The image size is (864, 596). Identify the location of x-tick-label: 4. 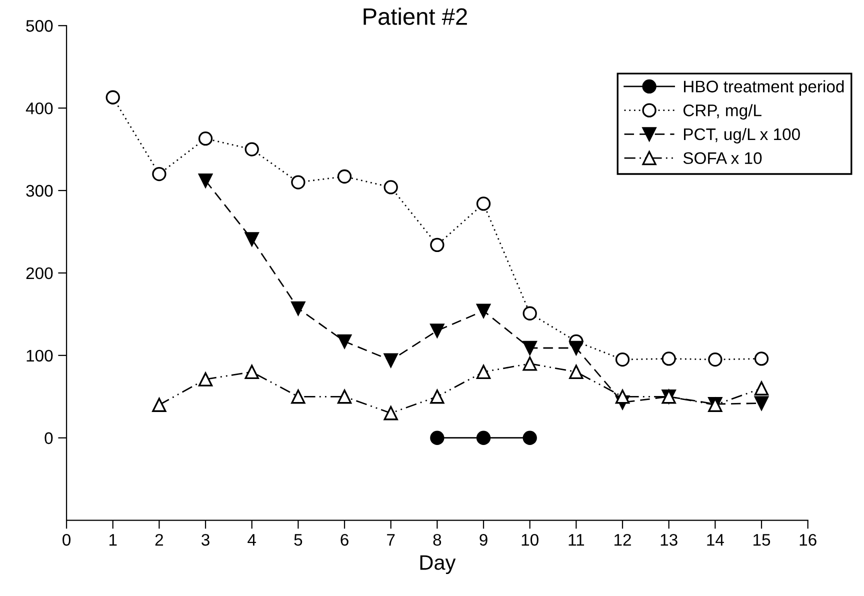
(252, 540).